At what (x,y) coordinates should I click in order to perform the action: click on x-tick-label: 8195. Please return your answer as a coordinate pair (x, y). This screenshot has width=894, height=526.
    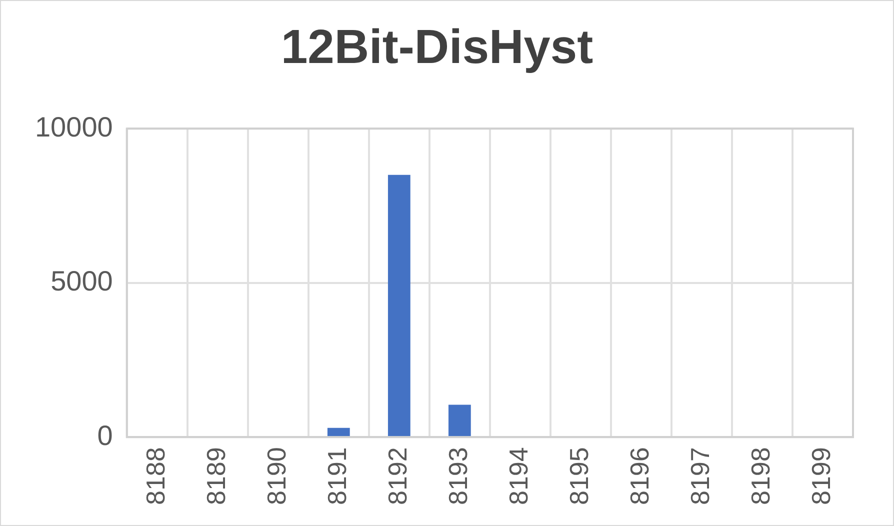
    Looking at the image, I should click on (579, 476).